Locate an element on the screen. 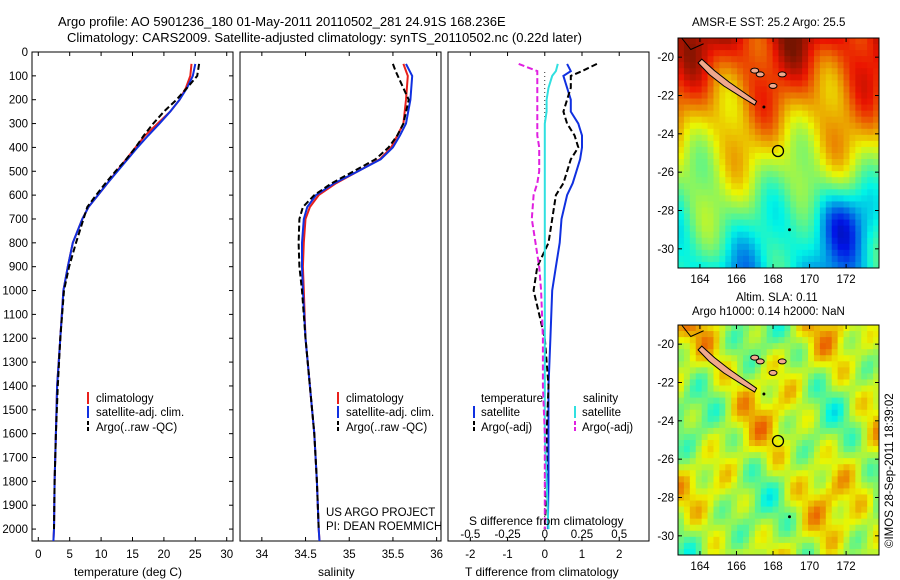 The height and width of the screenshot is (580, 900). legend-label-argo: Argo(..raw -QC) is located at coordinates (386, 428).